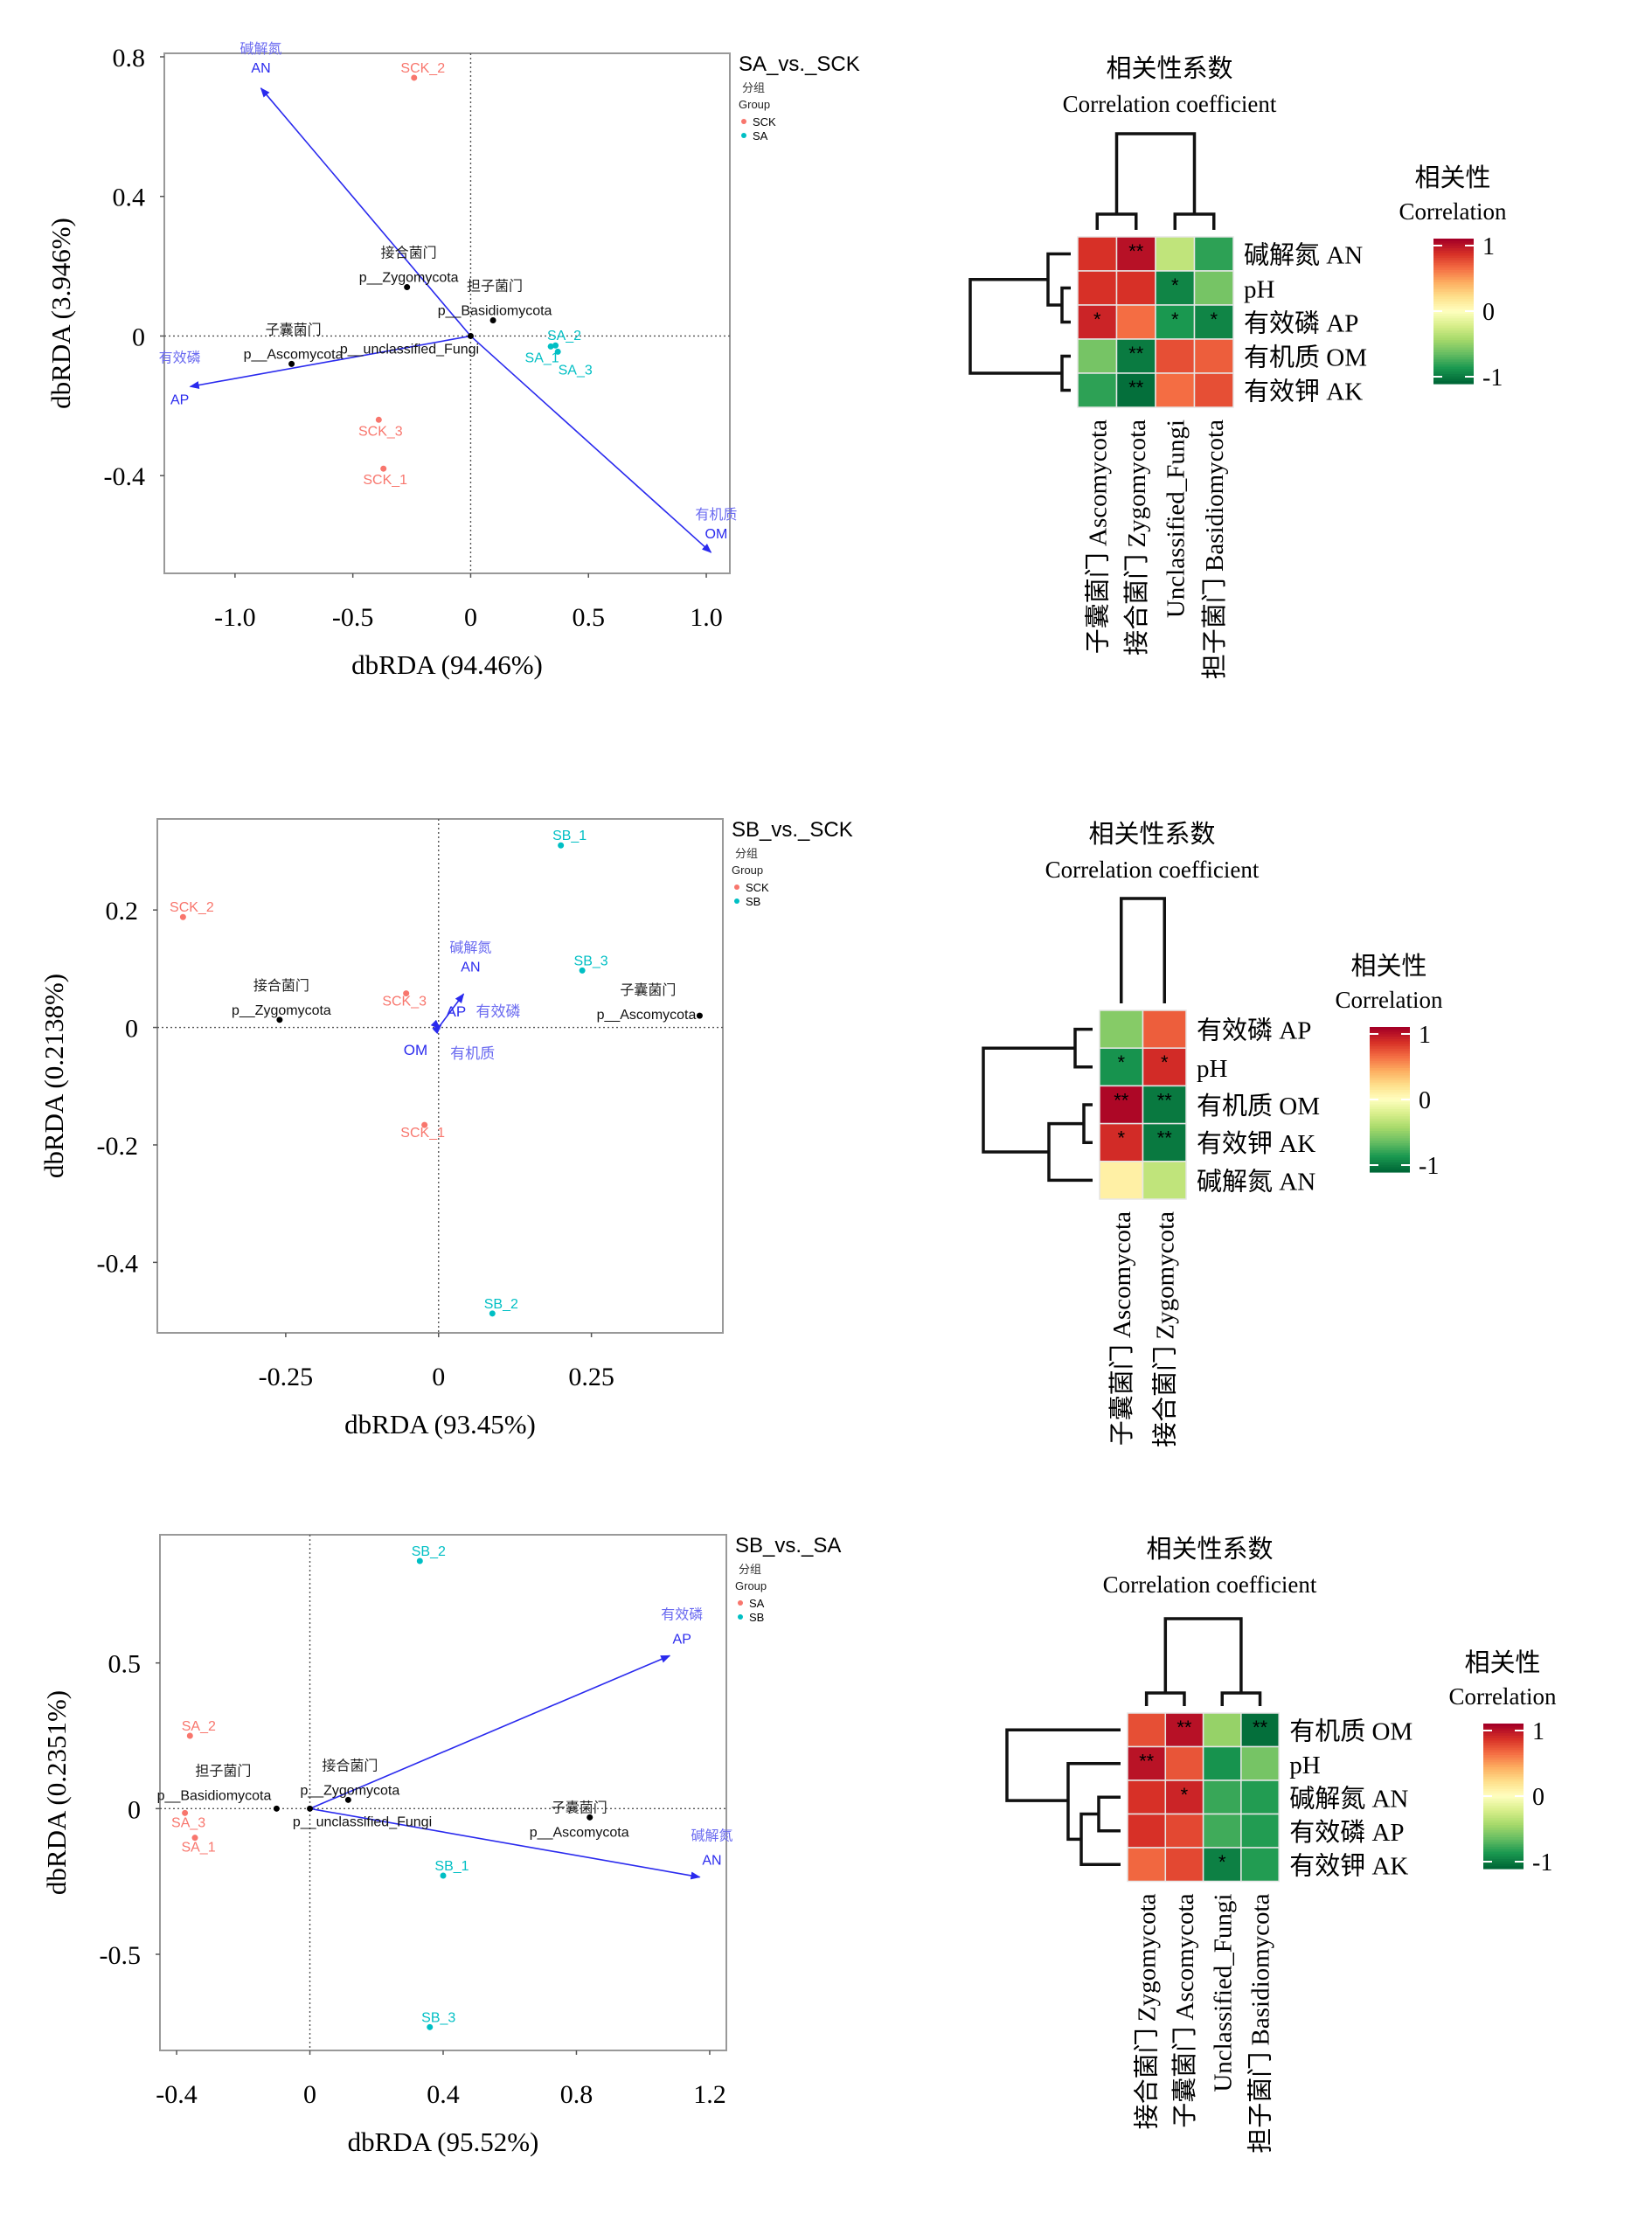 The image size is (1652, 2213). What do you see at coordinates (712, 1836) in the screenshot?
I see `env-label-cn: 碱解氮` at bounding box center [712, 1836].